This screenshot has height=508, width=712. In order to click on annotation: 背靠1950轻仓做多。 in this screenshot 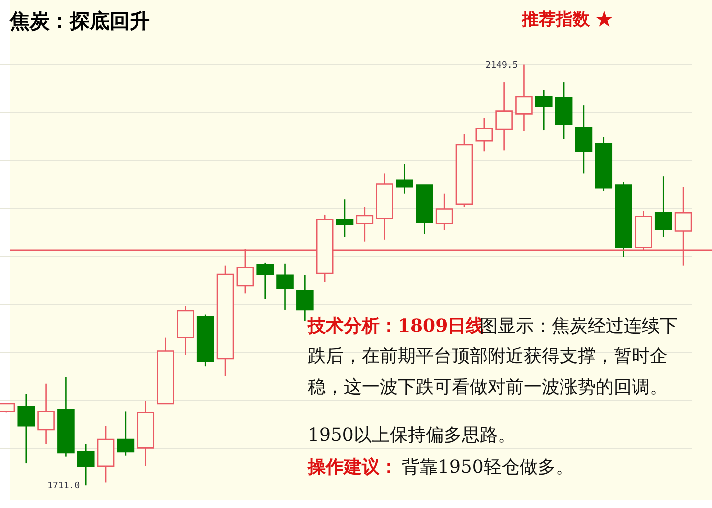, I will do `click(488, 467)`.